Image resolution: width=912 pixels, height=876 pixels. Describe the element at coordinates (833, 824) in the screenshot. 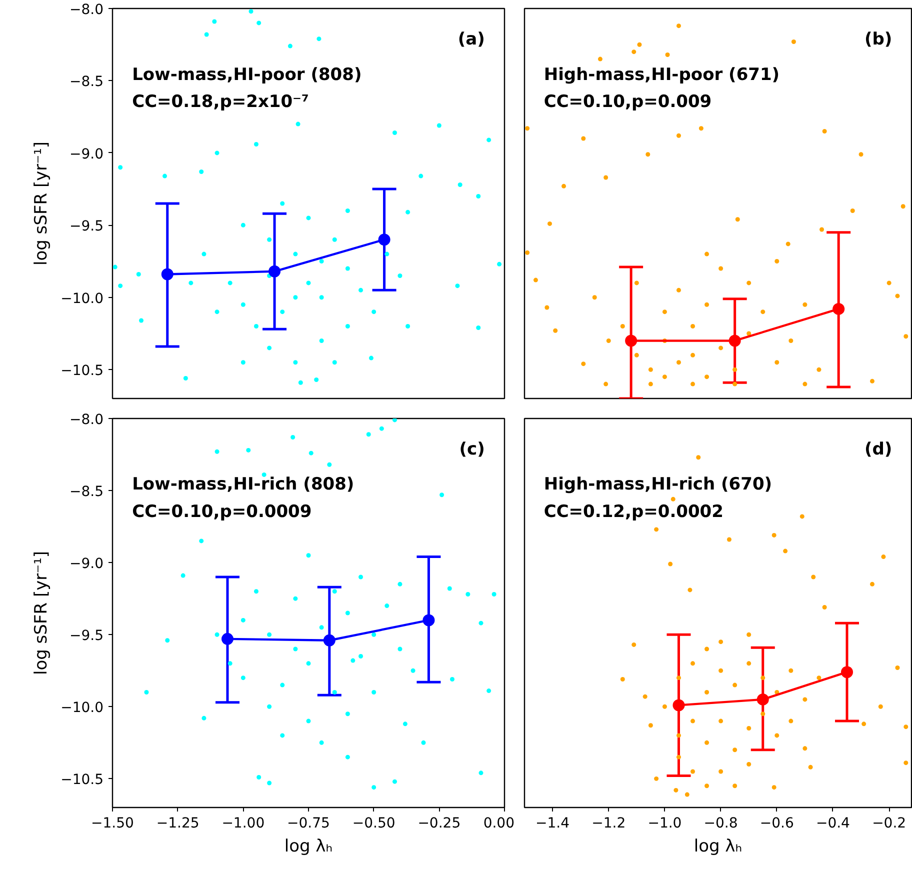

I see `x-tick-label: −0.4` at that location.